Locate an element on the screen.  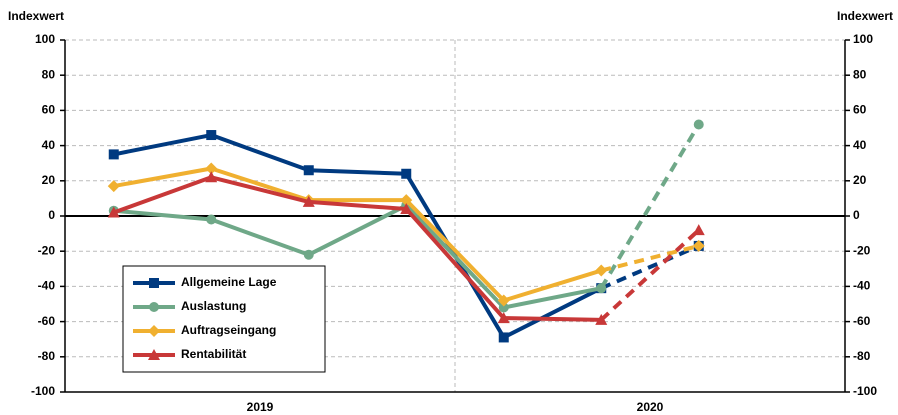
y-tick-label: -100 is located at coordinates (43, 391).